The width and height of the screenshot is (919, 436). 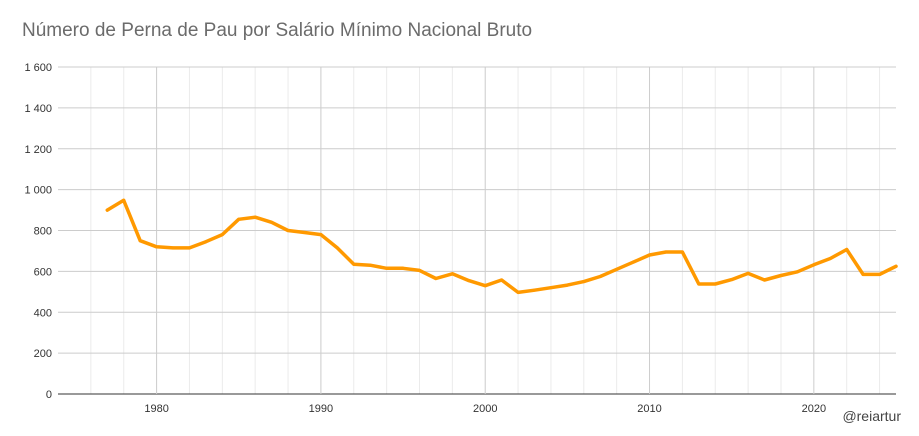 What do you see at coordinates (814, 409) in the screenshot?
I see `x-tick-label: 2020` at bounding box center [814, 409].